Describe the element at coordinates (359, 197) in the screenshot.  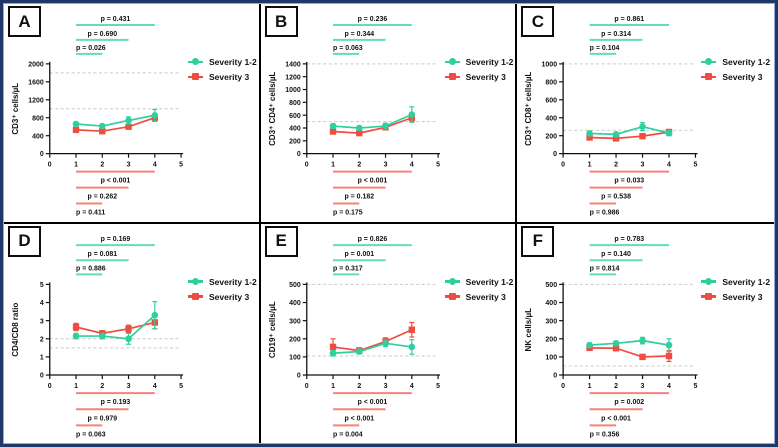
I see `svg-text: p = 0.182` at that location.